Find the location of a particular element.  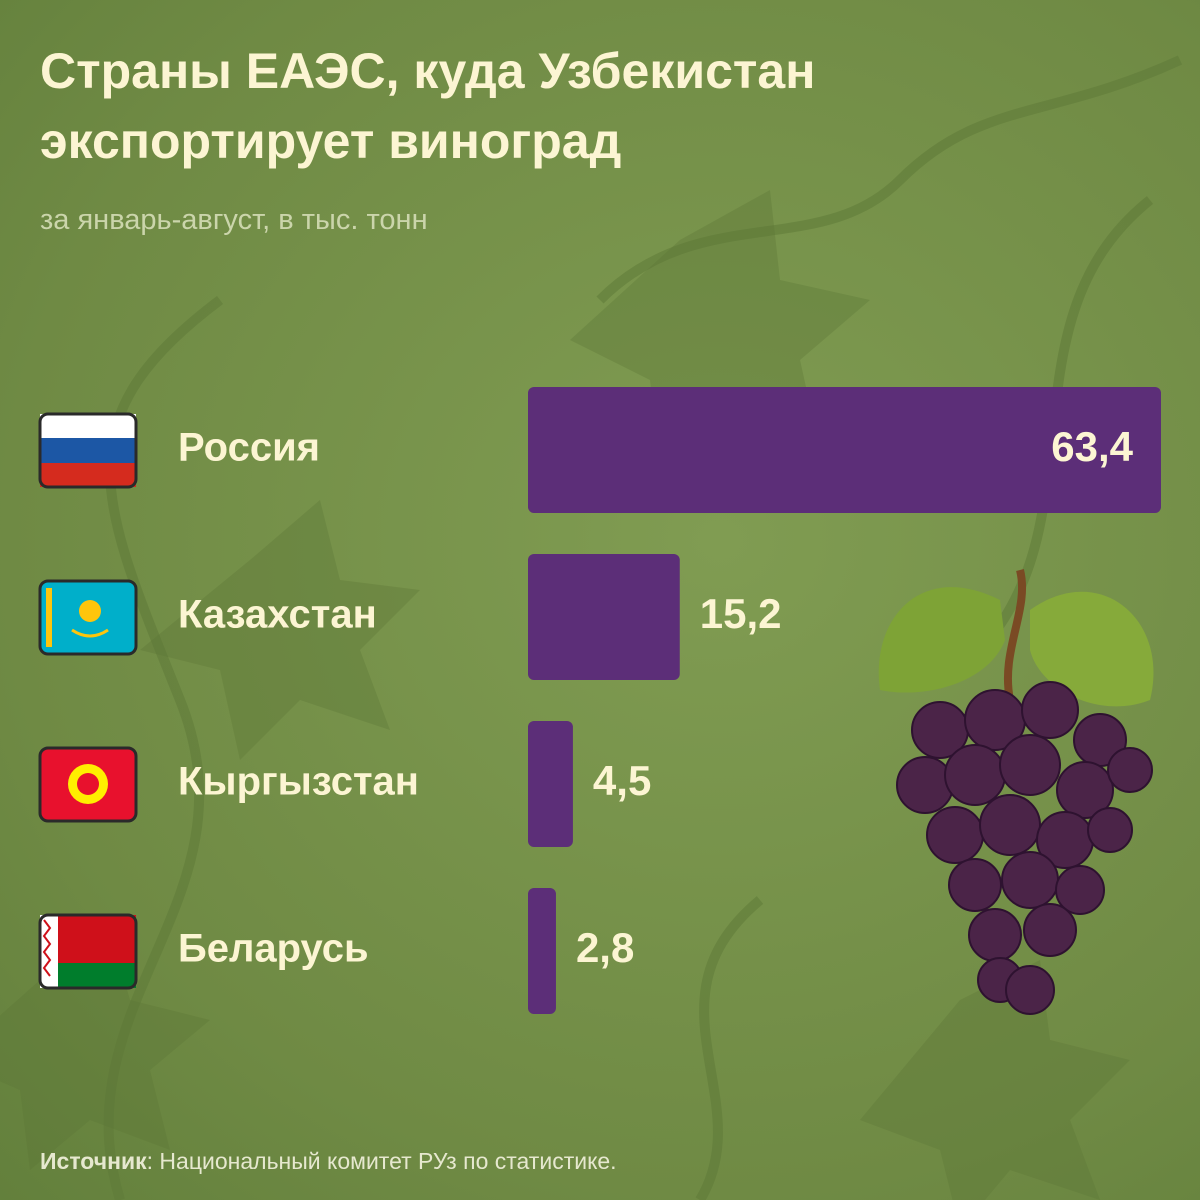

value-label: 2,8 is located at coordinates (605, 947).